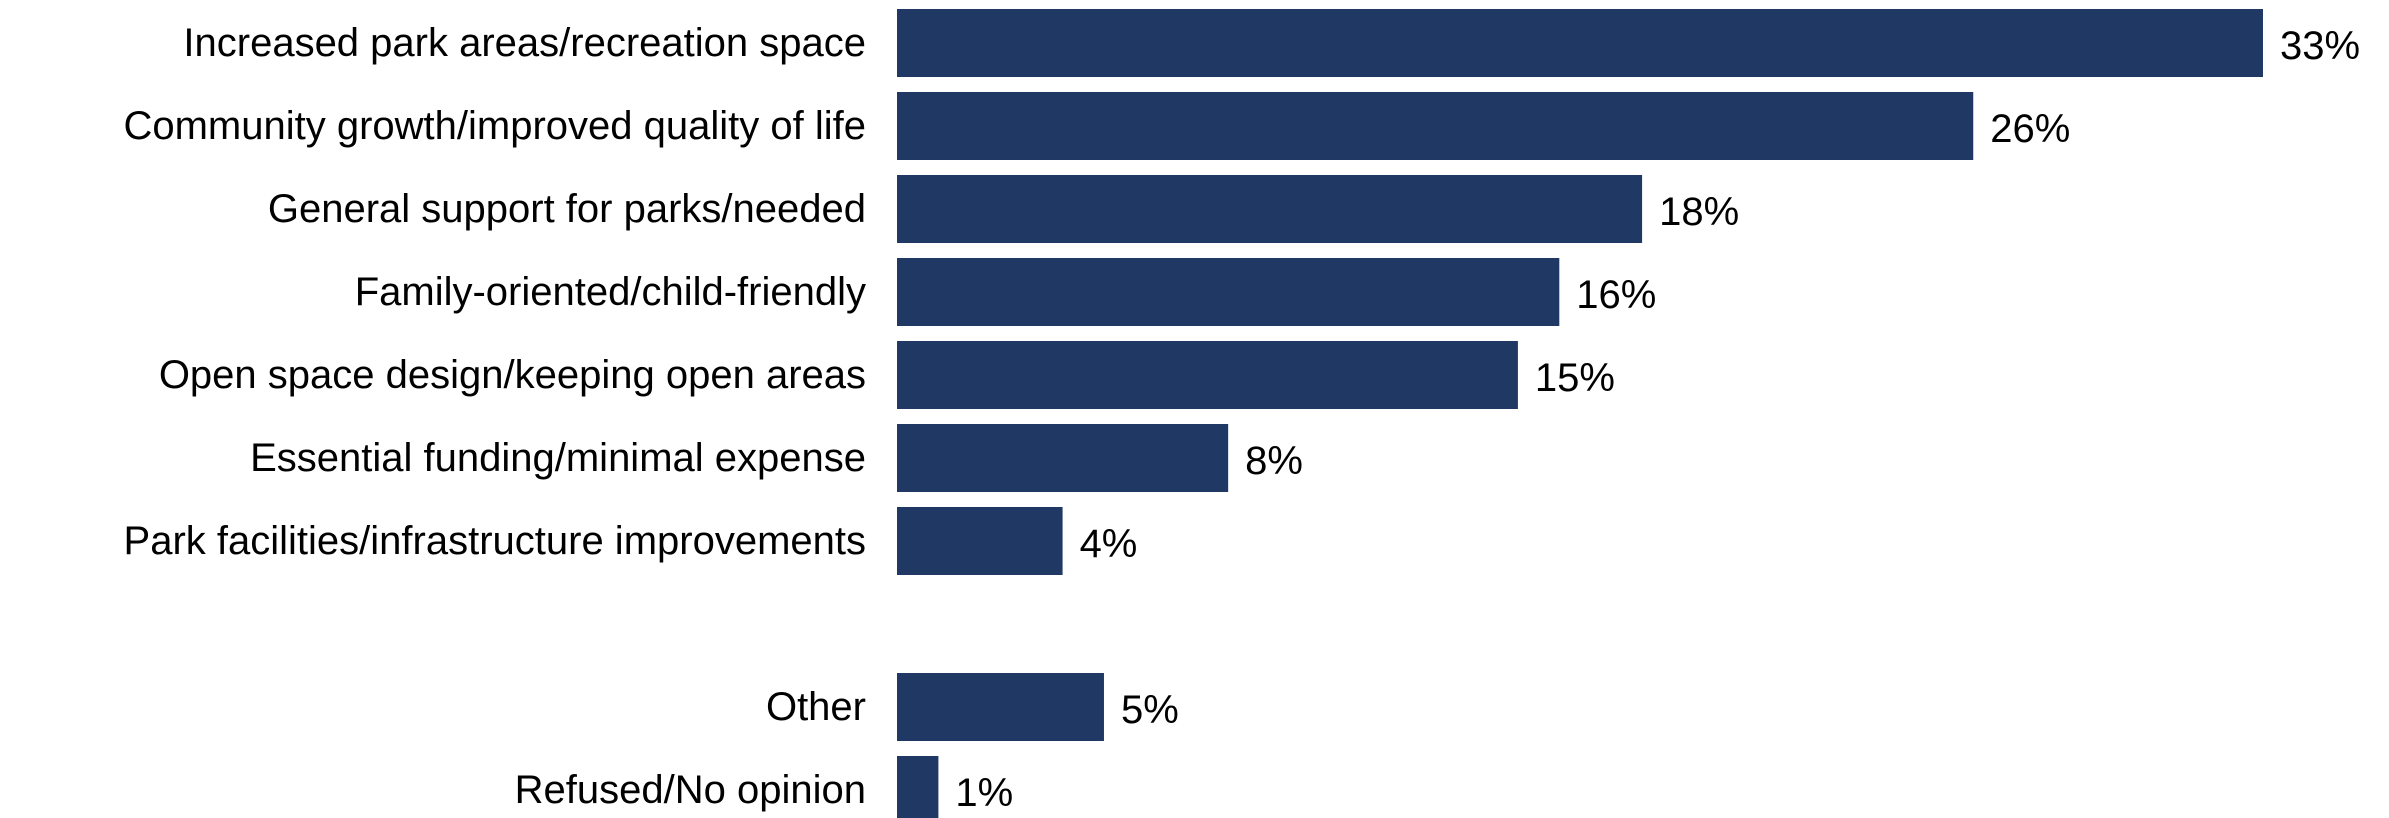 The image size is (2389, 818). I want to click on category-label: General support for parks/needed, so click(567, 209).